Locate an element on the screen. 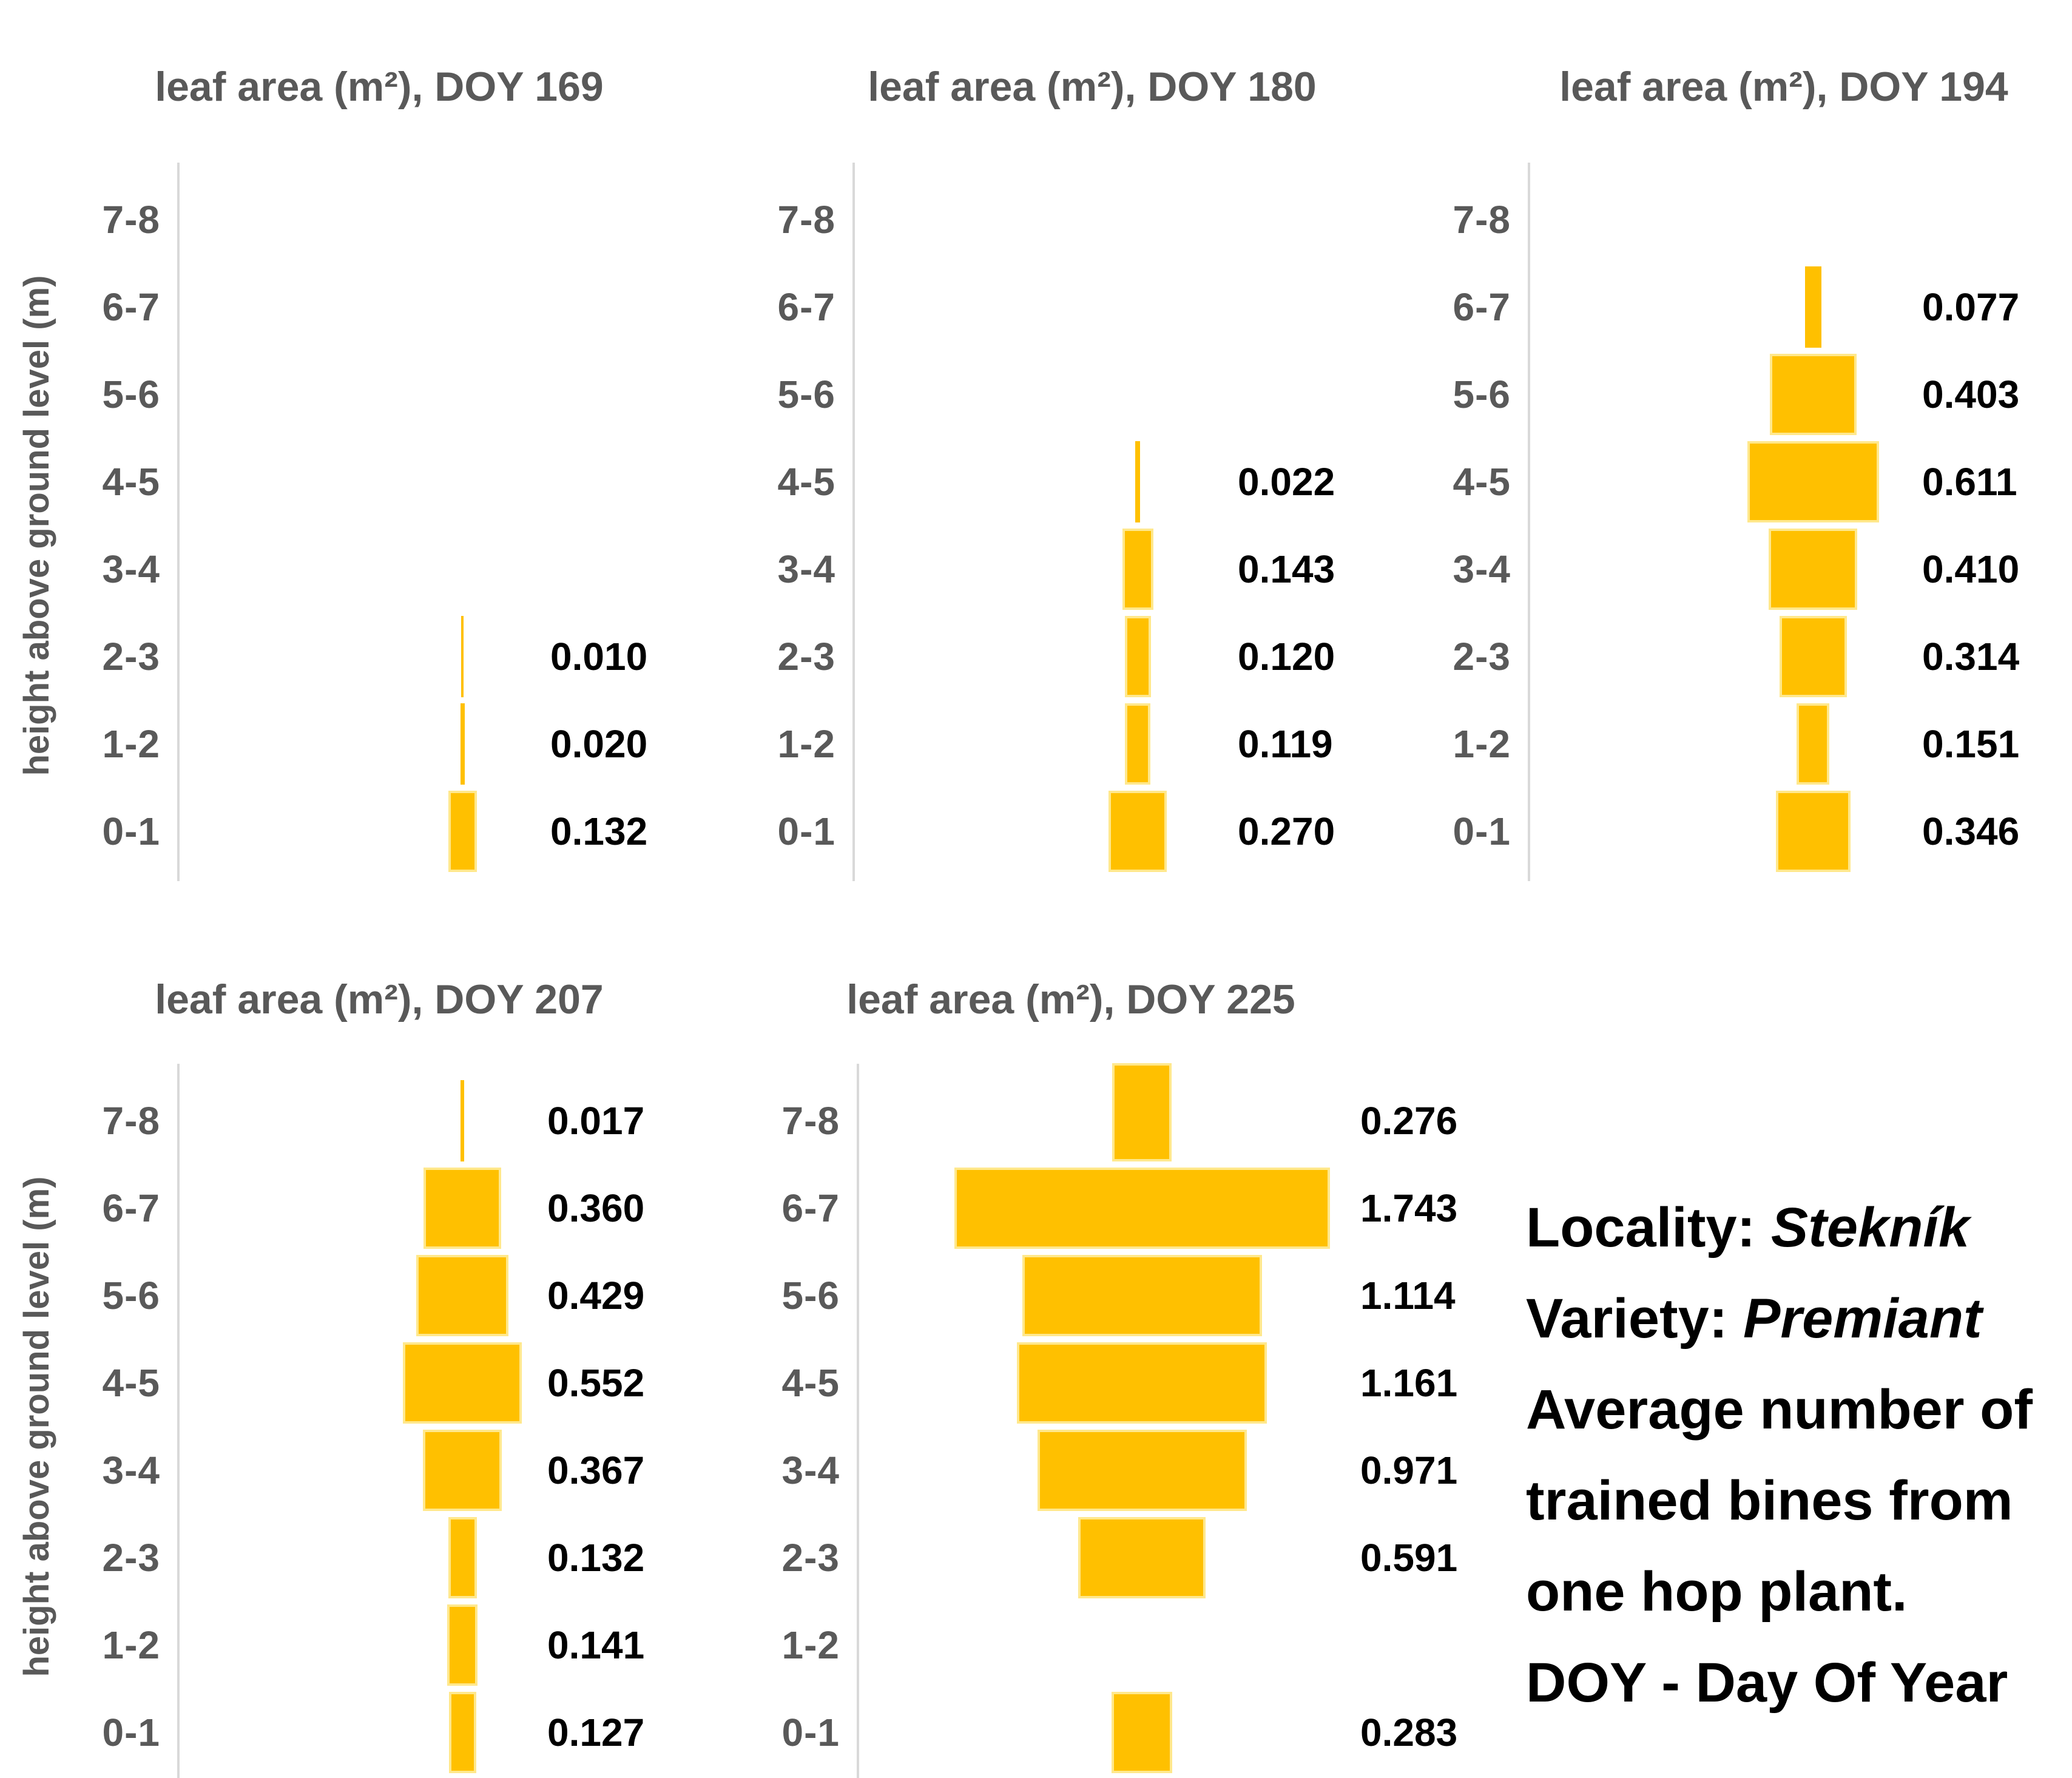 The image size is (2072, 1778). note-value: Premiant is located at coordinates (1863, 1319).